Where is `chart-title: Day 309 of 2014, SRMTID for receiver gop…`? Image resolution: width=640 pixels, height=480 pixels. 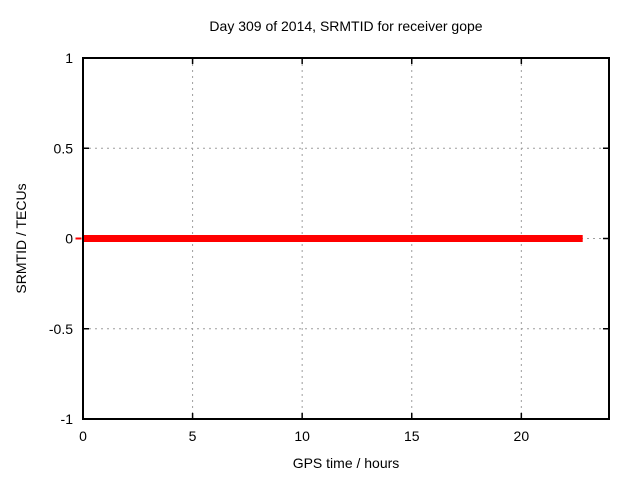 chart-title: Day 309 of 2014, SRMTID for receiver gop… is located at coordinates (345, 26).